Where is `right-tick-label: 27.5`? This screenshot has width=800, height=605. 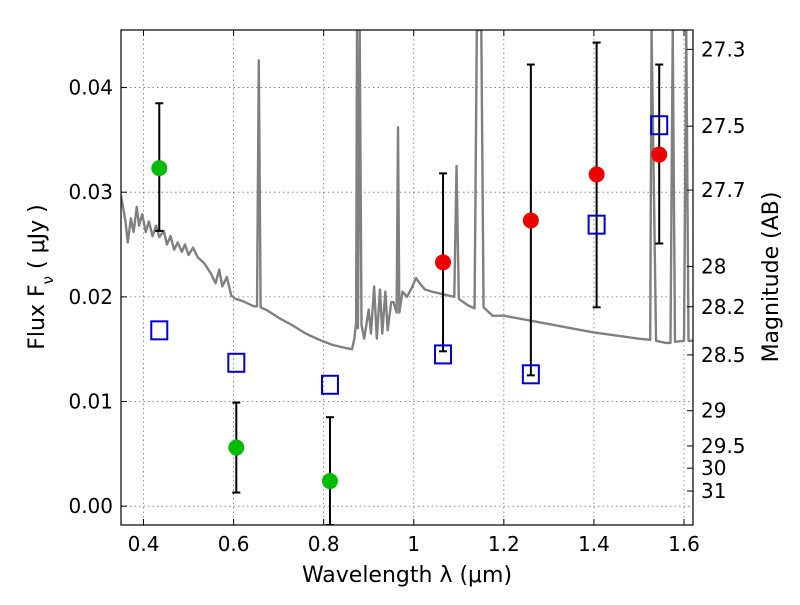
right-tick-label: 27.5 is located at coordinates (723, 126).